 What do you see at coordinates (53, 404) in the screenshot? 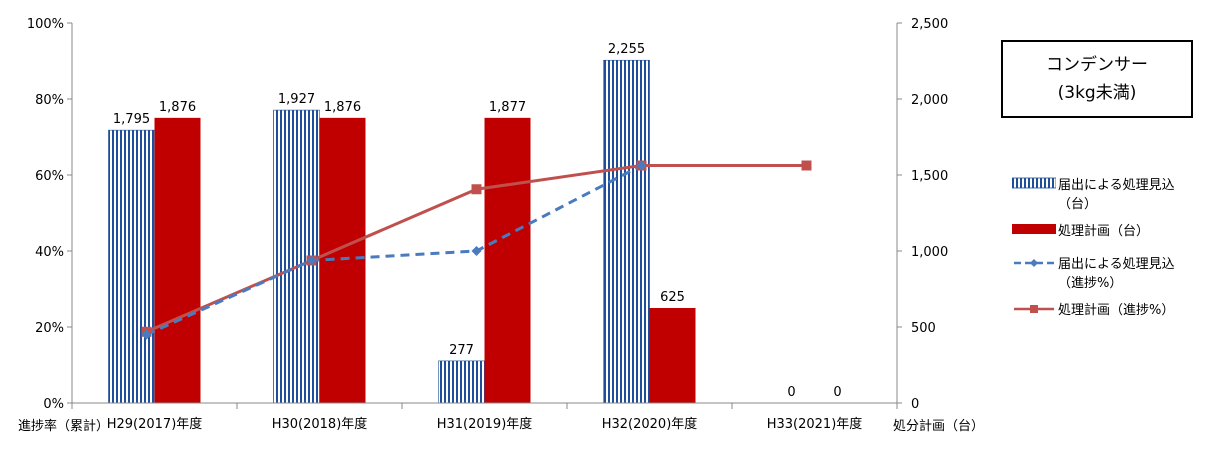
I see `left-tick-label: 0%` at bounding box center [53, 404].